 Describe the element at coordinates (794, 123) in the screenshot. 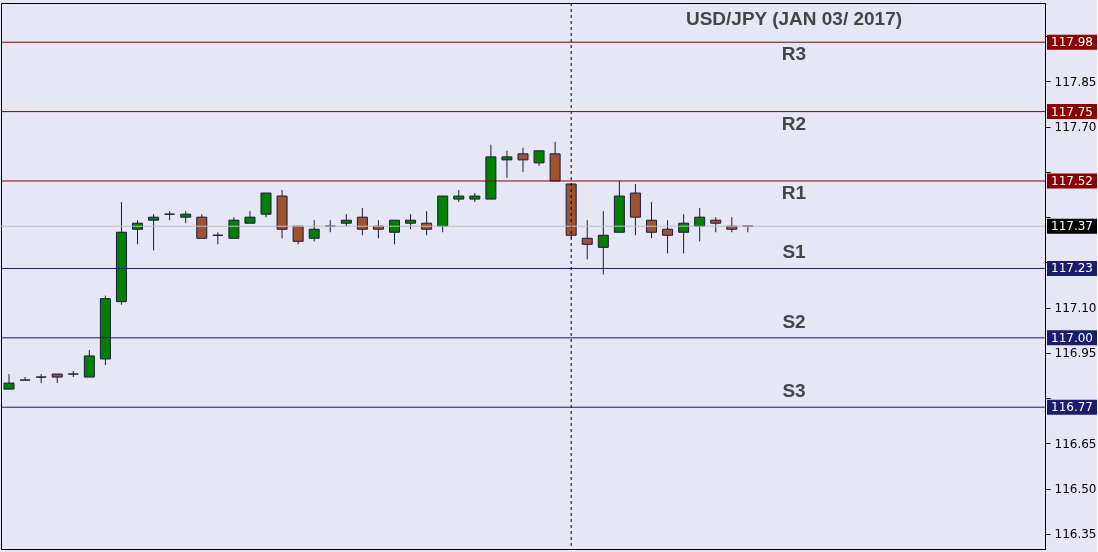

I see `annotation: R2` at that location.